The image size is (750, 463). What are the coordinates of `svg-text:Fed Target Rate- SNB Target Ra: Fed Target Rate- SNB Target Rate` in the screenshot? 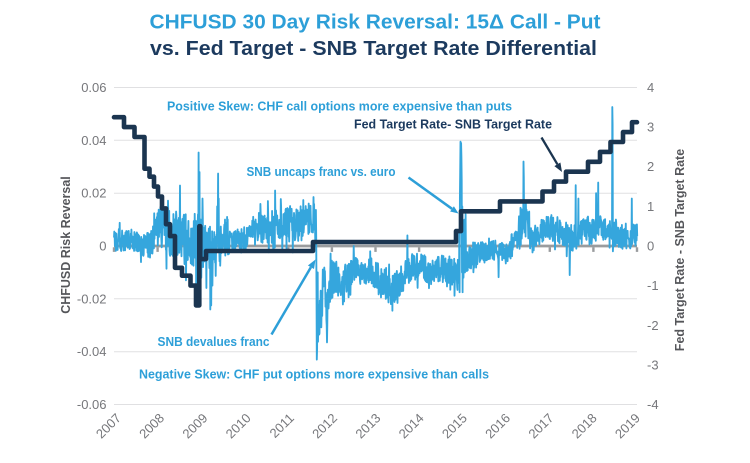 It's located at (453, 124).